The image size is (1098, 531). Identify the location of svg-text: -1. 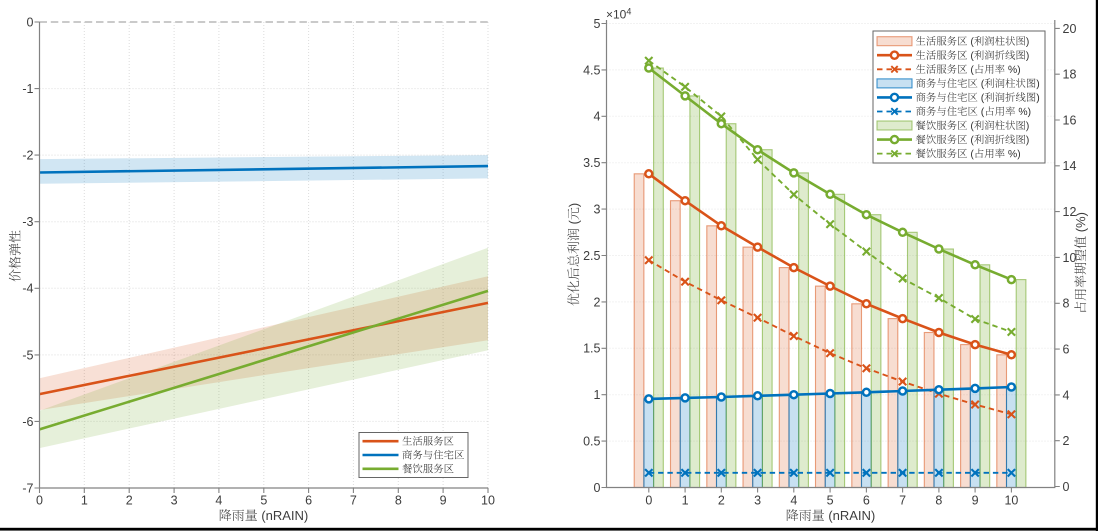
(27, 89).